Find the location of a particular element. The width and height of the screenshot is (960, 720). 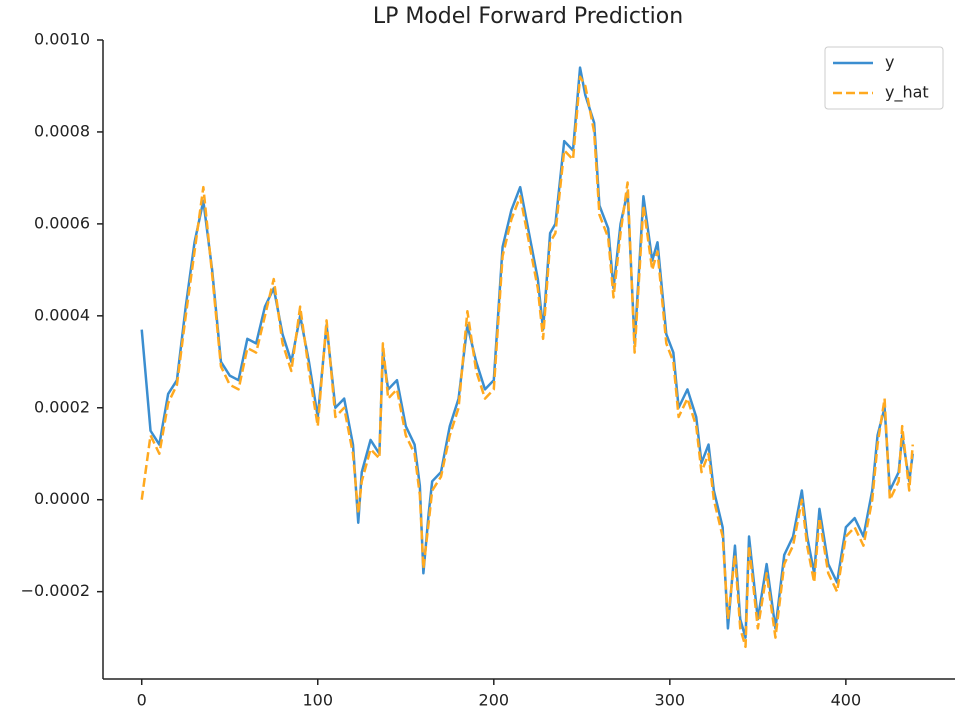

y-tick-label: 0.0006 is located at coordinates (62, 222).